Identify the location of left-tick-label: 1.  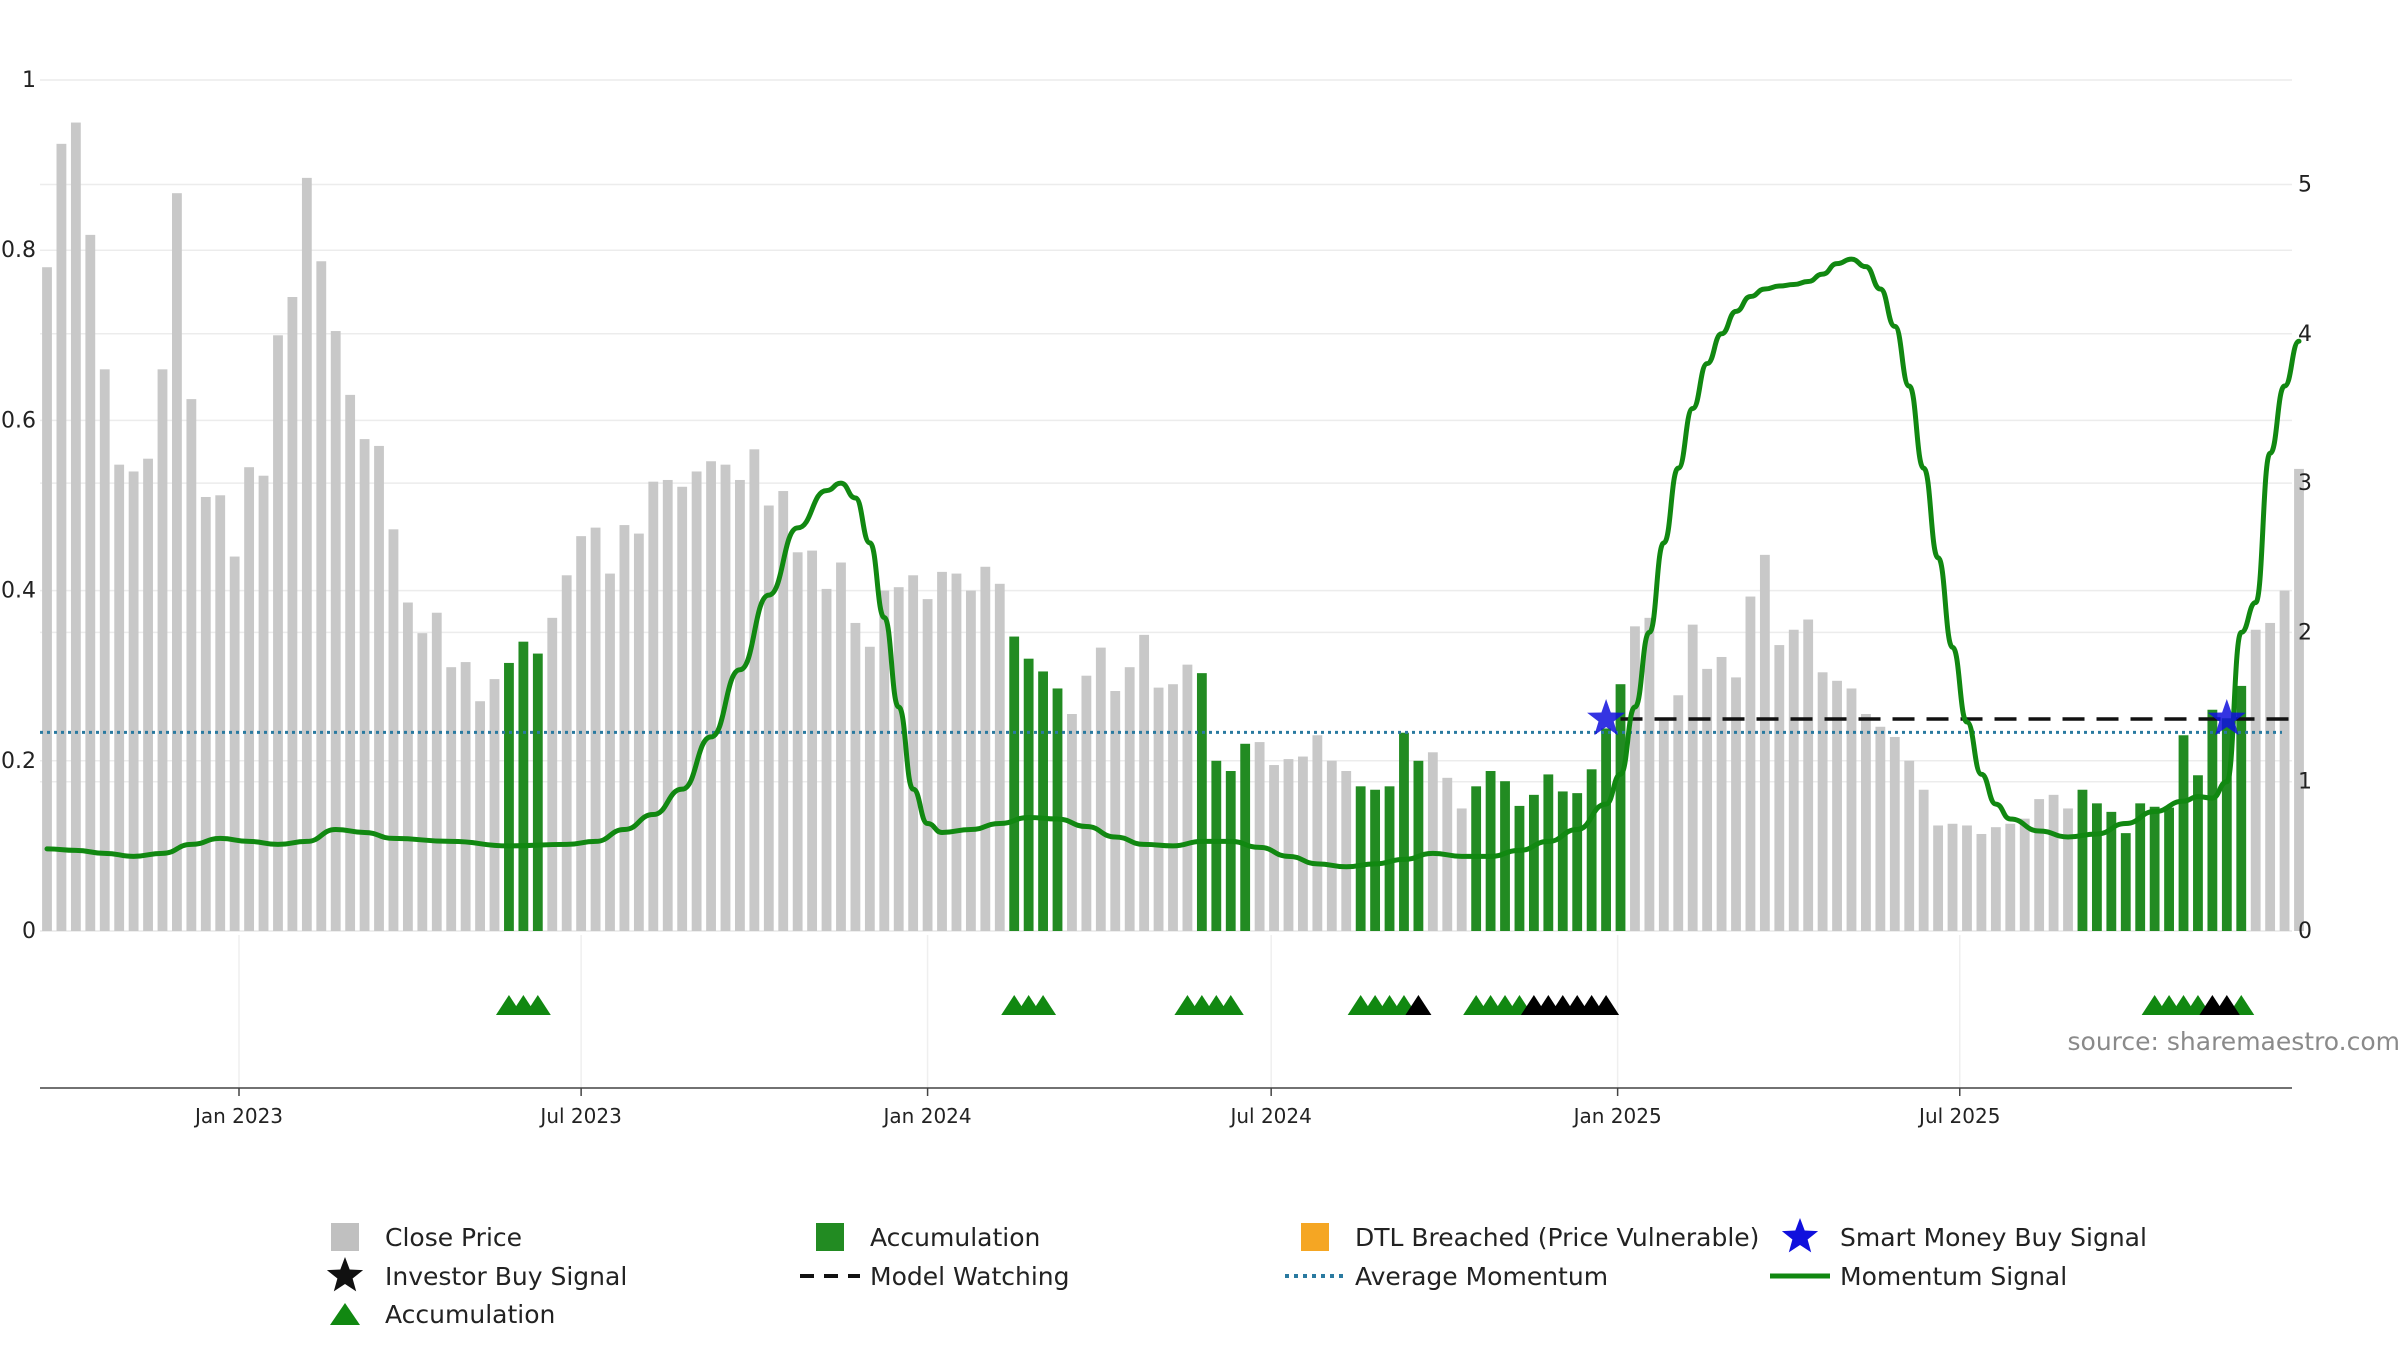
(29, 80).